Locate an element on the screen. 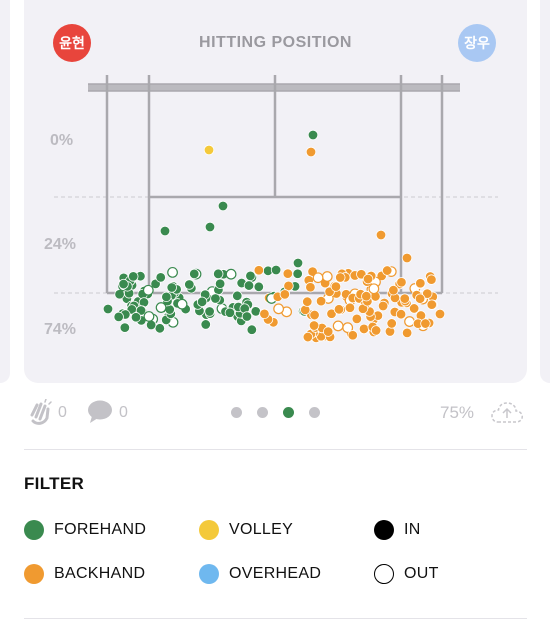 This screenshot has height=635, width=550. overhead-dot-icon is located at coordinates (209, 574).